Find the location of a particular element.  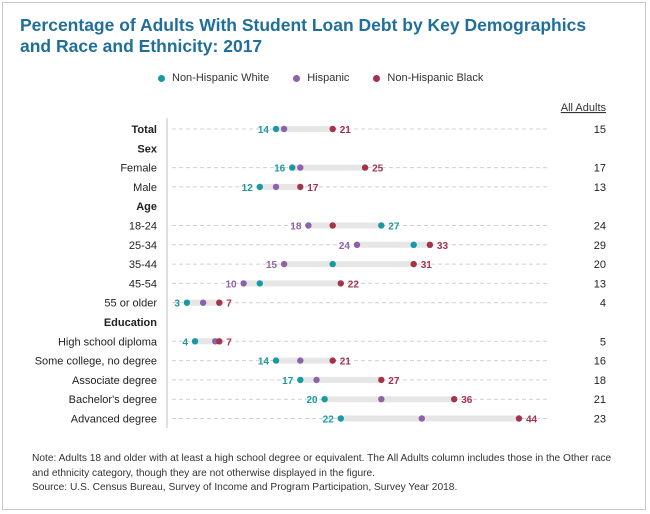

point-non-hispanic-white-associate-degree is located at coordinates (300, 380).